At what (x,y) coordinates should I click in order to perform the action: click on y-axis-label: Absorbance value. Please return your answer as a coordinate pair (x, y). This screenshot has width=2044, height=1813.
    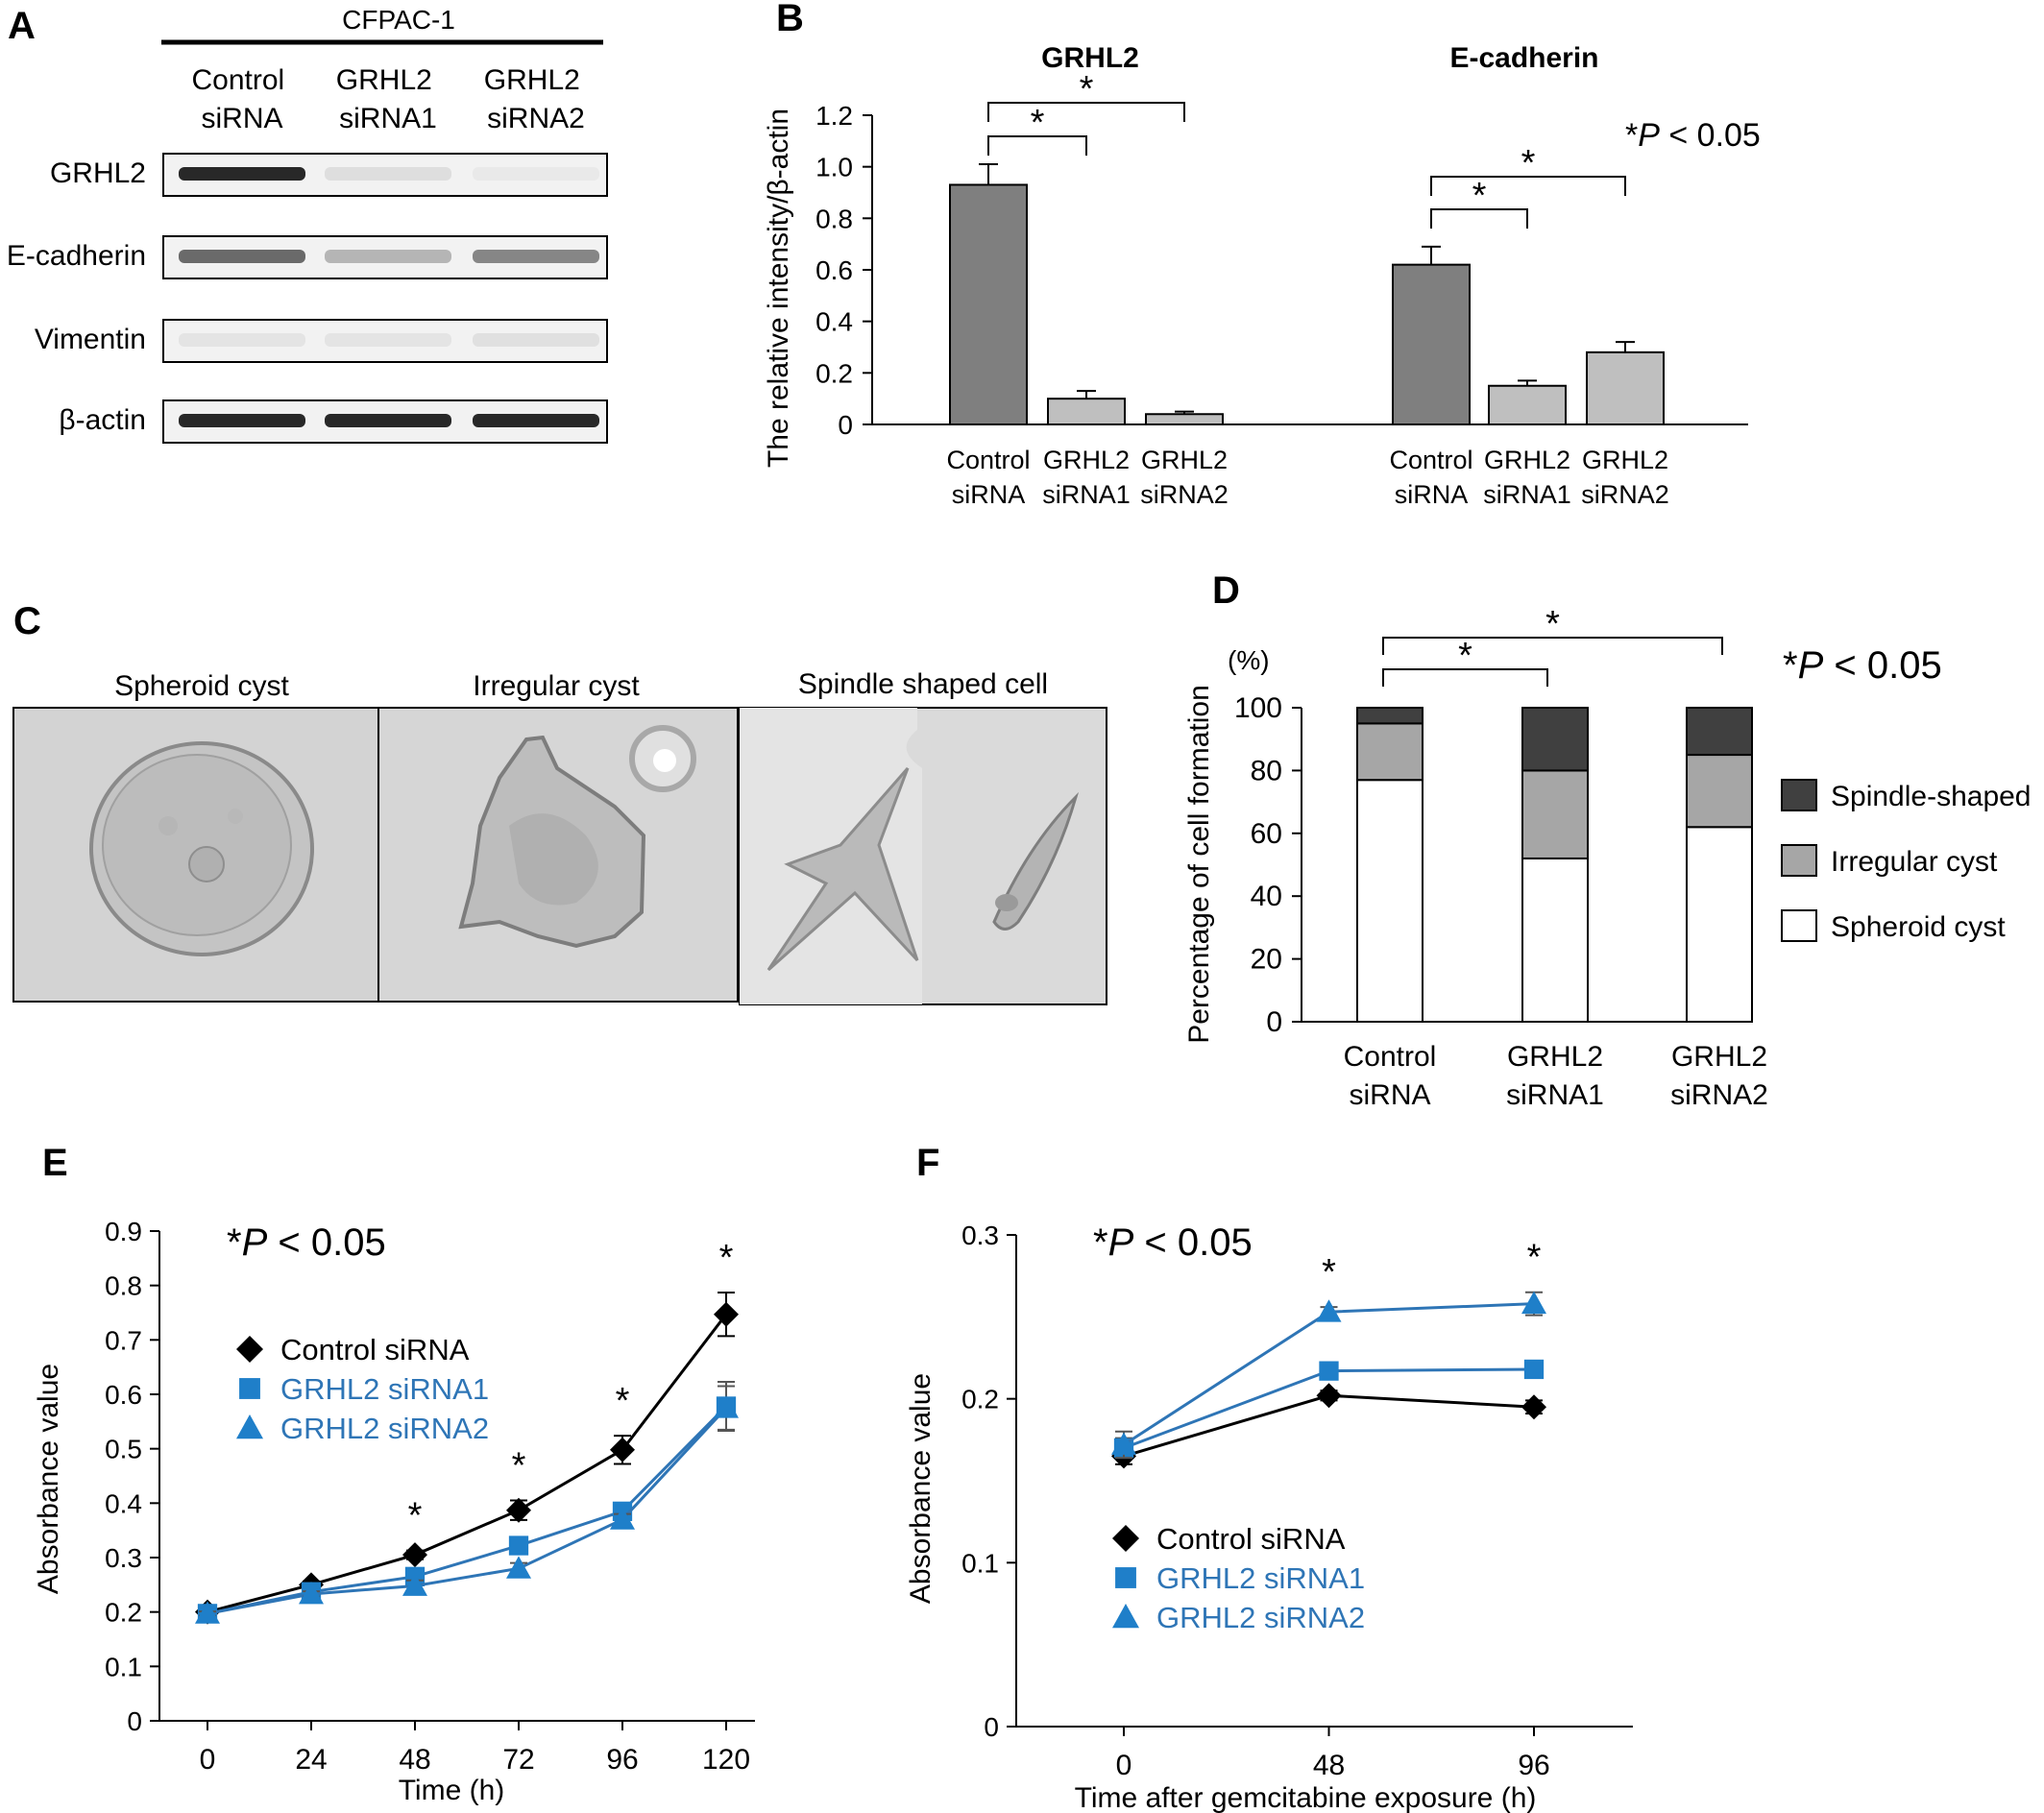
    Looking at the image, I should click on (48, 1479).